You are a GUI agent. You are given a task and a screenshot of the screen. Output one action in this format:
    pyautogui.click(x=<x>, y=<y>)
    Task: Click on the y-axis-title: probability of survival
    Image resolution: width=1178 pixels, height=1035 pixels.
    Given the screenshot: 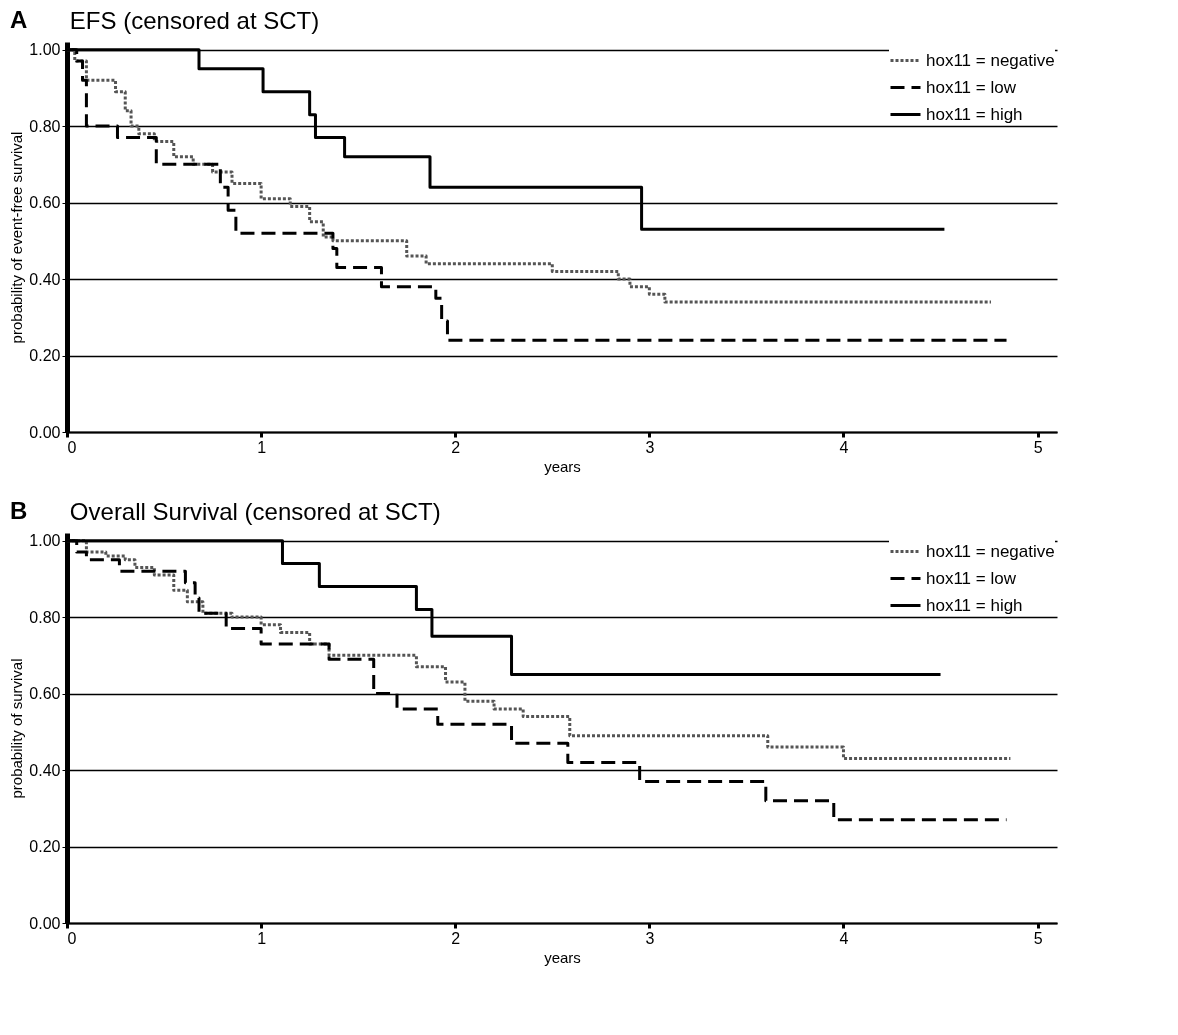 What is the action you would take?
    pyautogui.click(x=17, y=728)
    